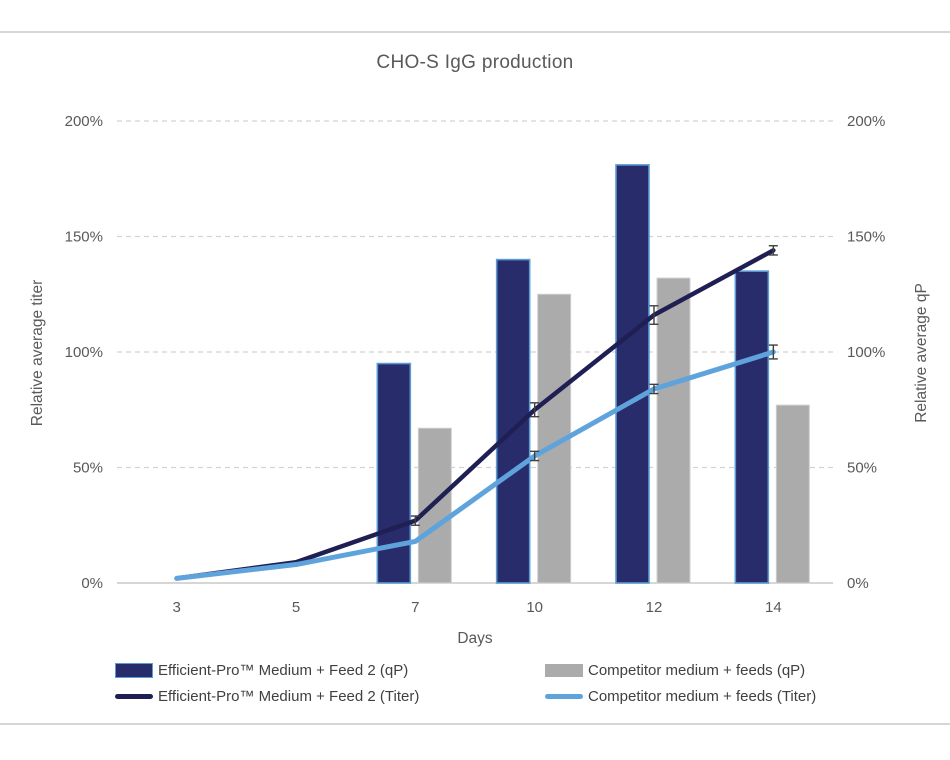 This screenshot has height=760, width=950. What do you see at coordinates (134, 696) in the screenshot?
I see `navy-line-swatch-icon` at bounding box center [134, 696].